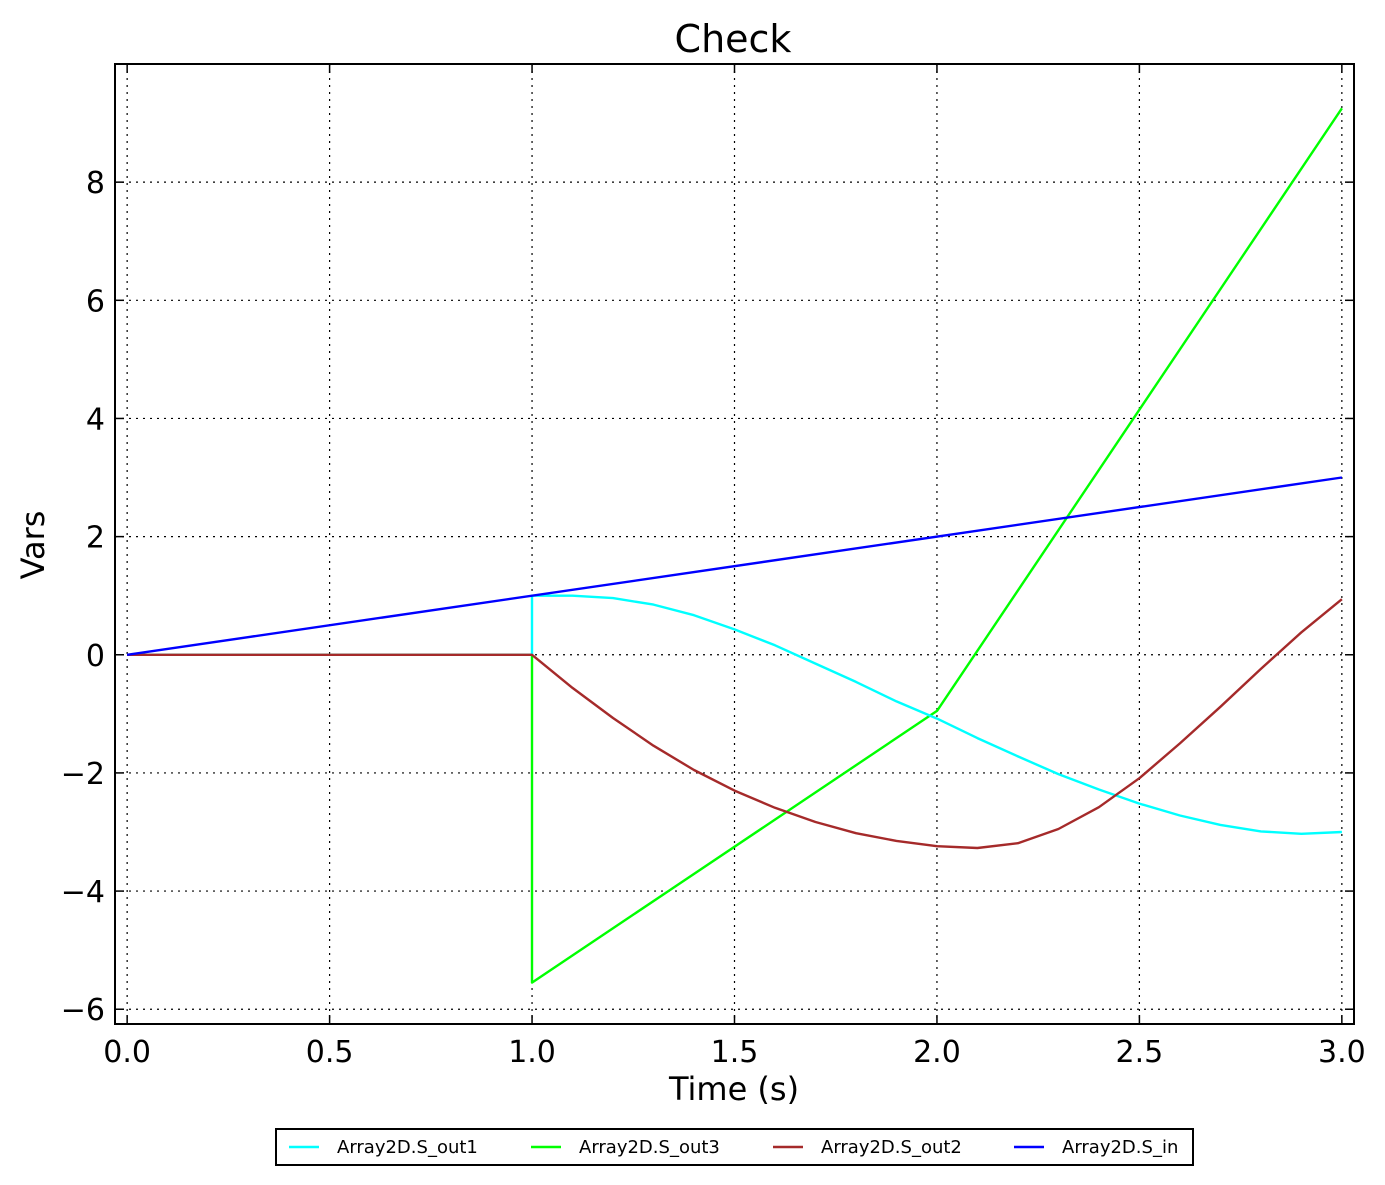 This screenshot has height=1185, width=1385. I want to click on x-tick-label: 0.5, so click(330, 1052).